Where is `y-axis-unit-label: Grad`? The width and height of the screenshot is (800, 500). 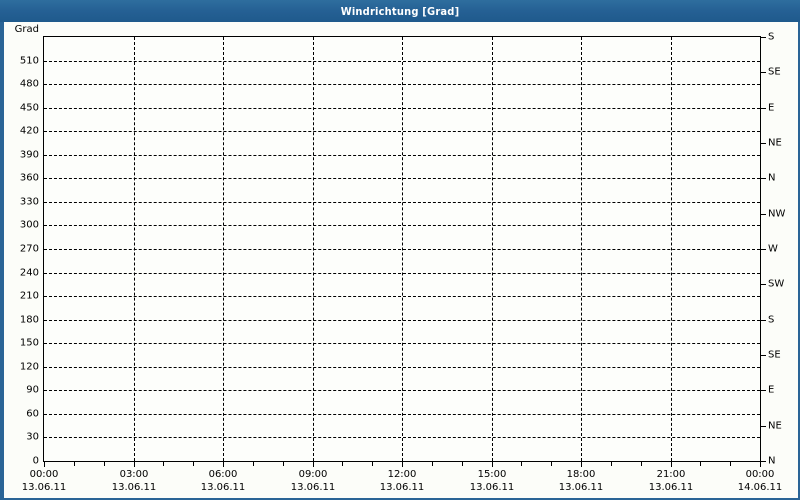
y-axis-unit-label: Grad is located at coordinates (26, 29).